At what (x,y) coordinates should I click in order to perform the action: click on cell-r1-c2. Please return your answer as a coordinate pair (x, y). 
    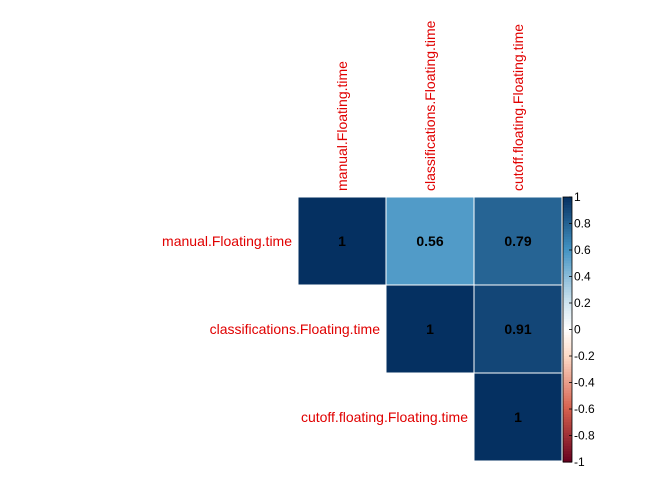
    Looking at the image, I should click on (518, 329).